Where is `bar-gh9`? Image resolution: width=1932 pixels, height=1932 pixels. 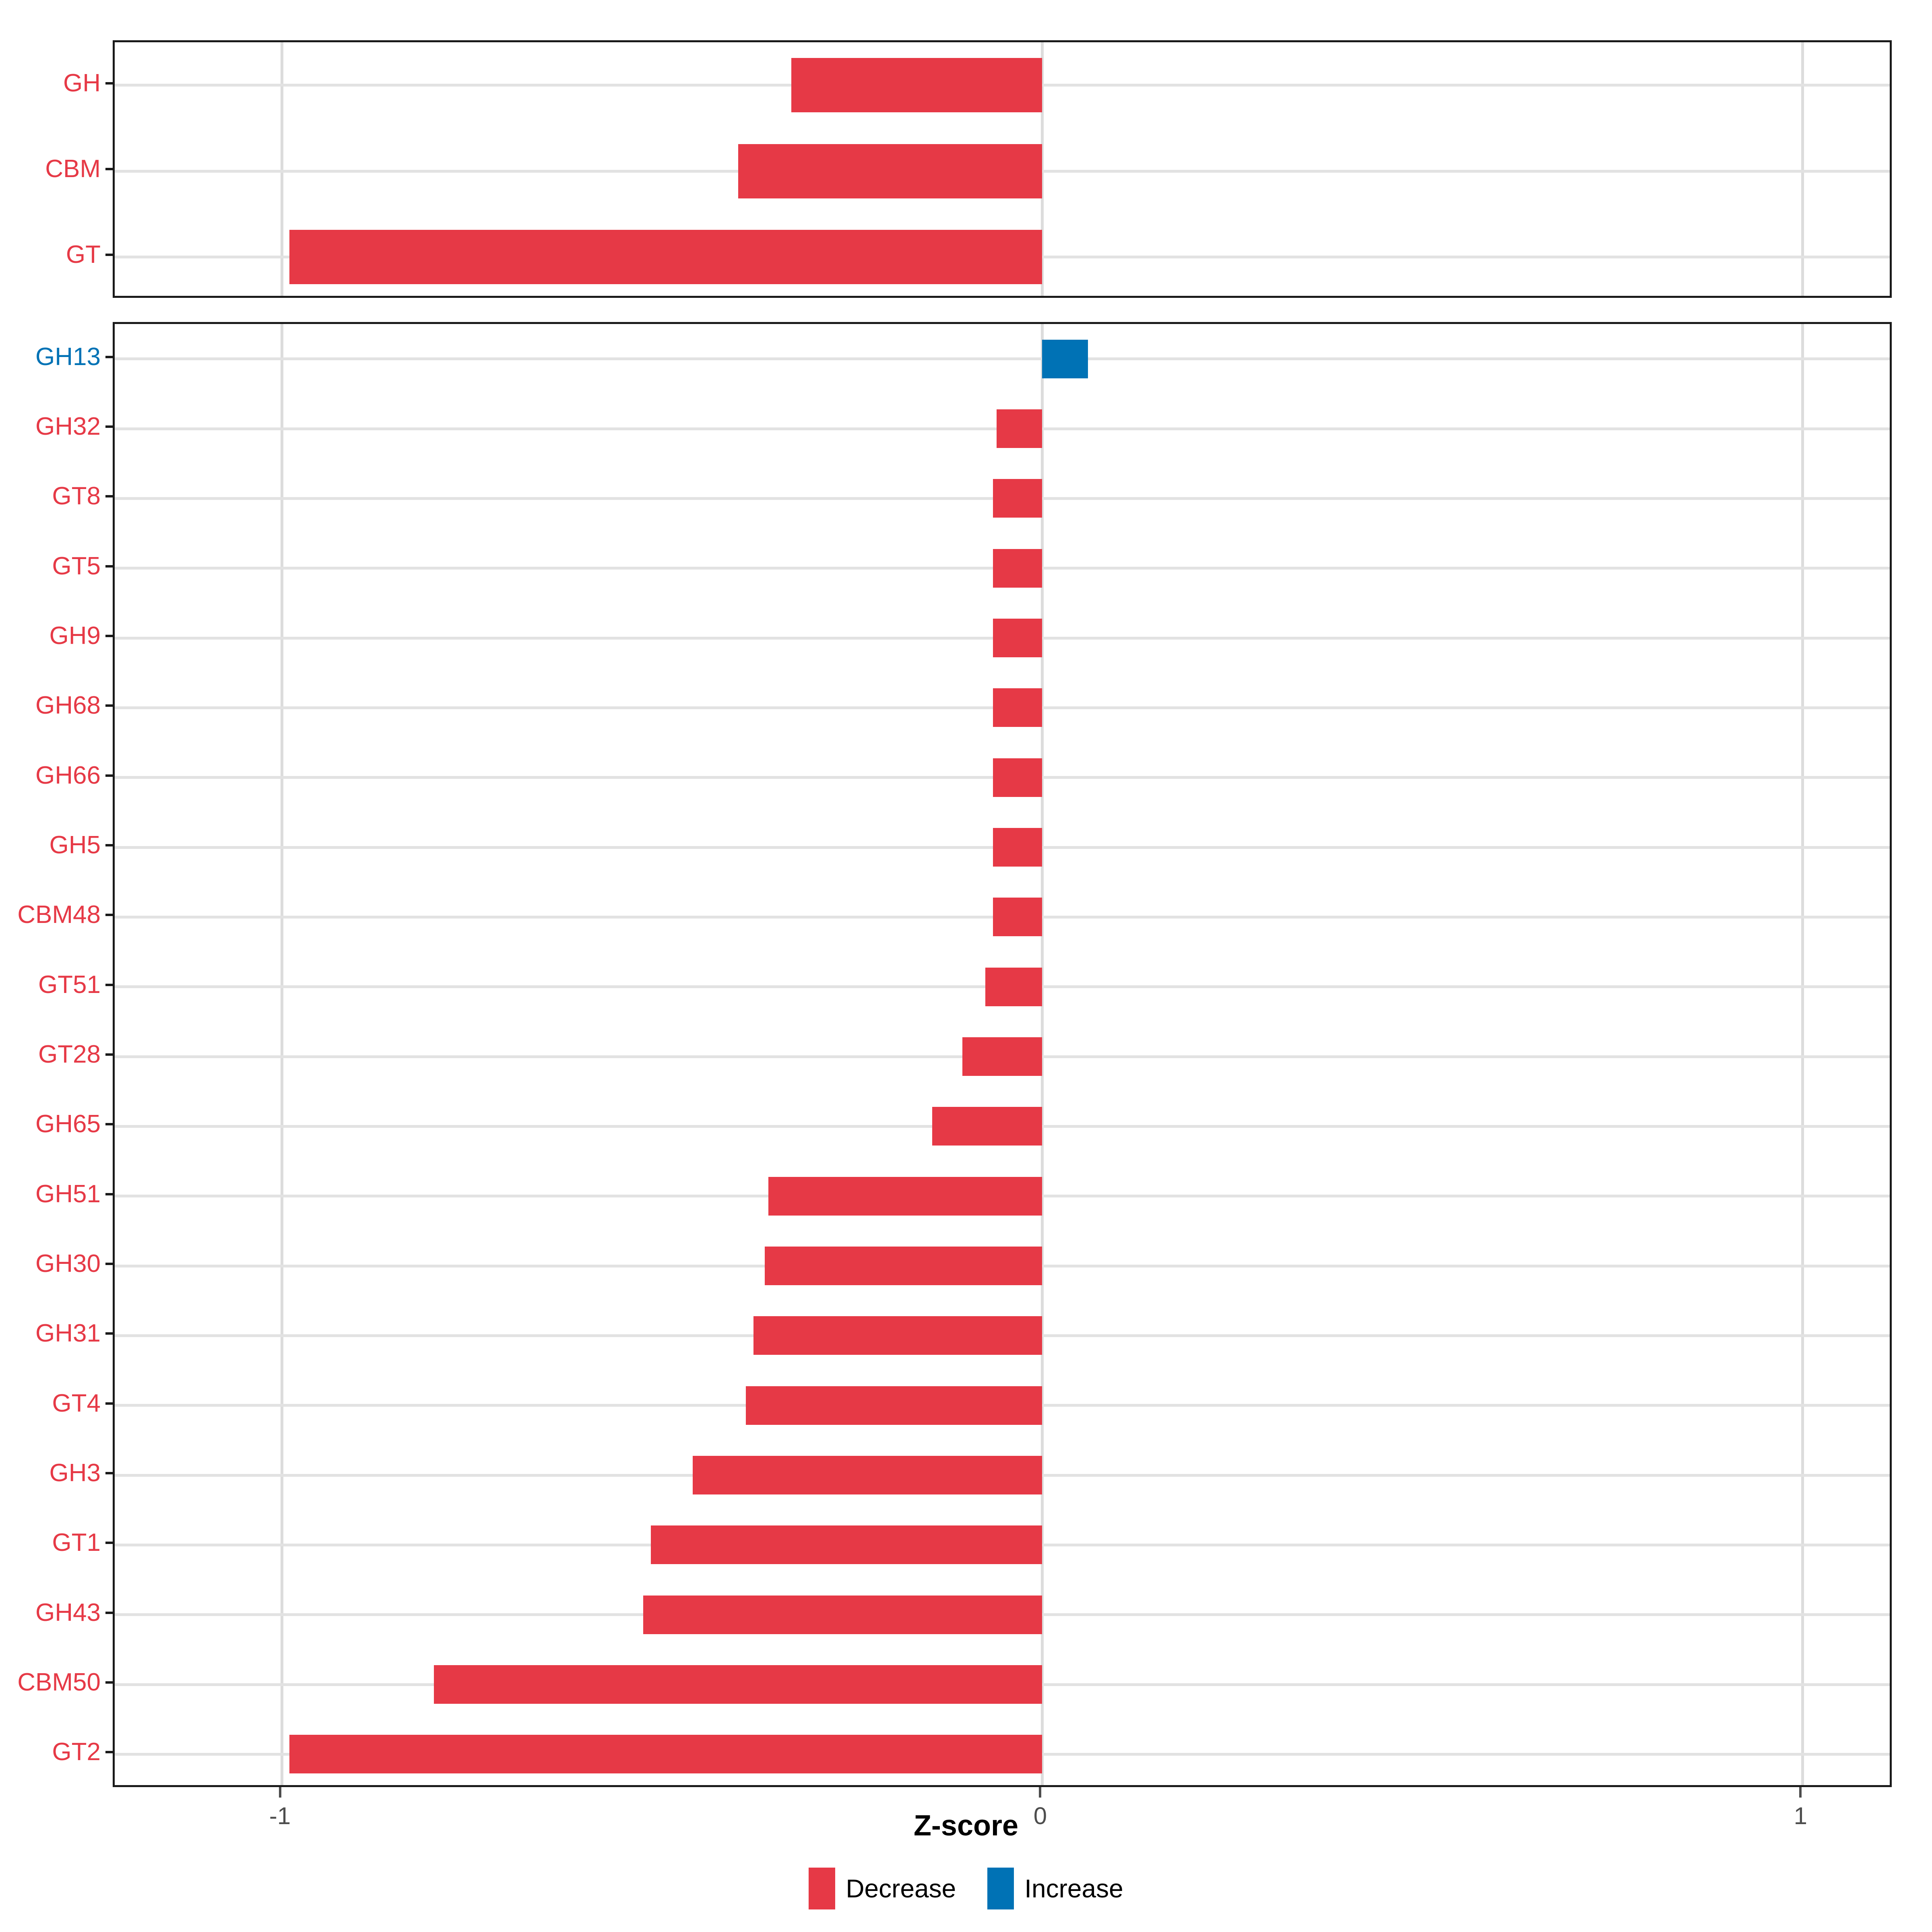 bar-gh9 is located at coordinates (1017, 638).